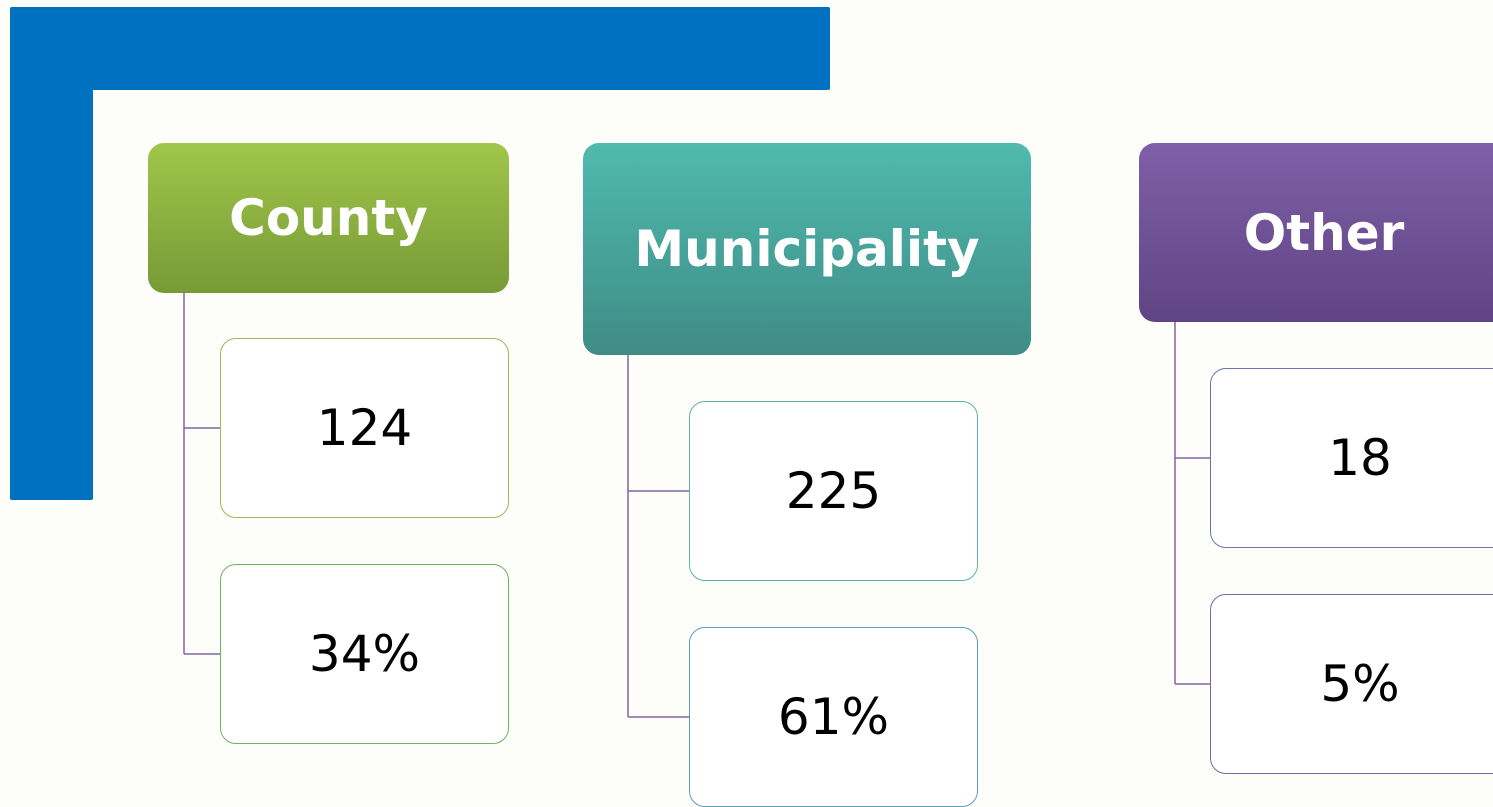 The width and height of the screenshot is (1493, 807). What do you see at coordinates (807, 249) in the screenshot?
I see `group-header: Municipality` at bounding box center [807, 249].